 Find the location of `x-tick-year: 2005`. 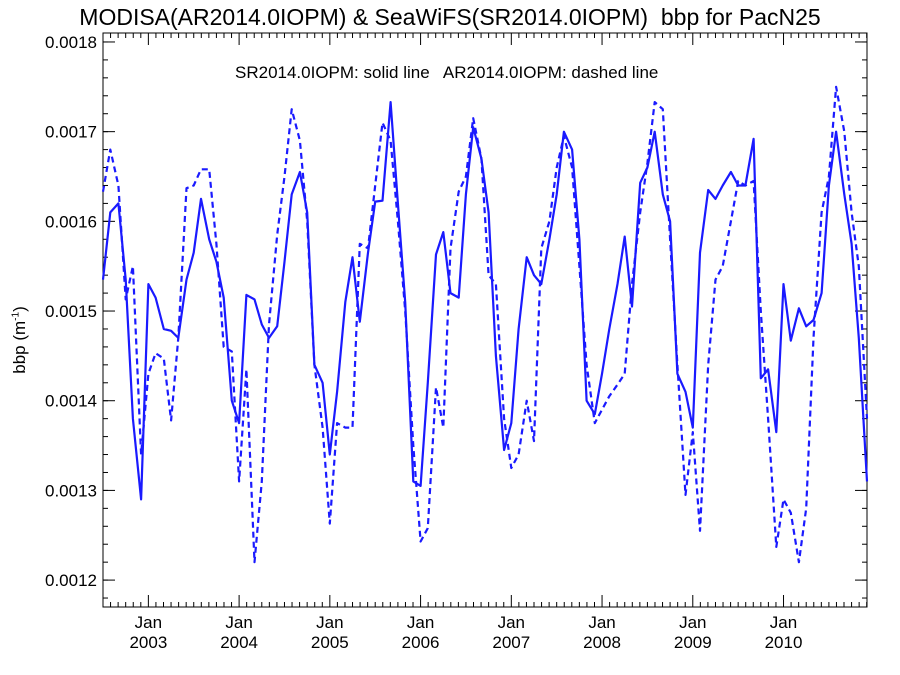

x-tick-year: 2005 is located at coordinates (330, 642).